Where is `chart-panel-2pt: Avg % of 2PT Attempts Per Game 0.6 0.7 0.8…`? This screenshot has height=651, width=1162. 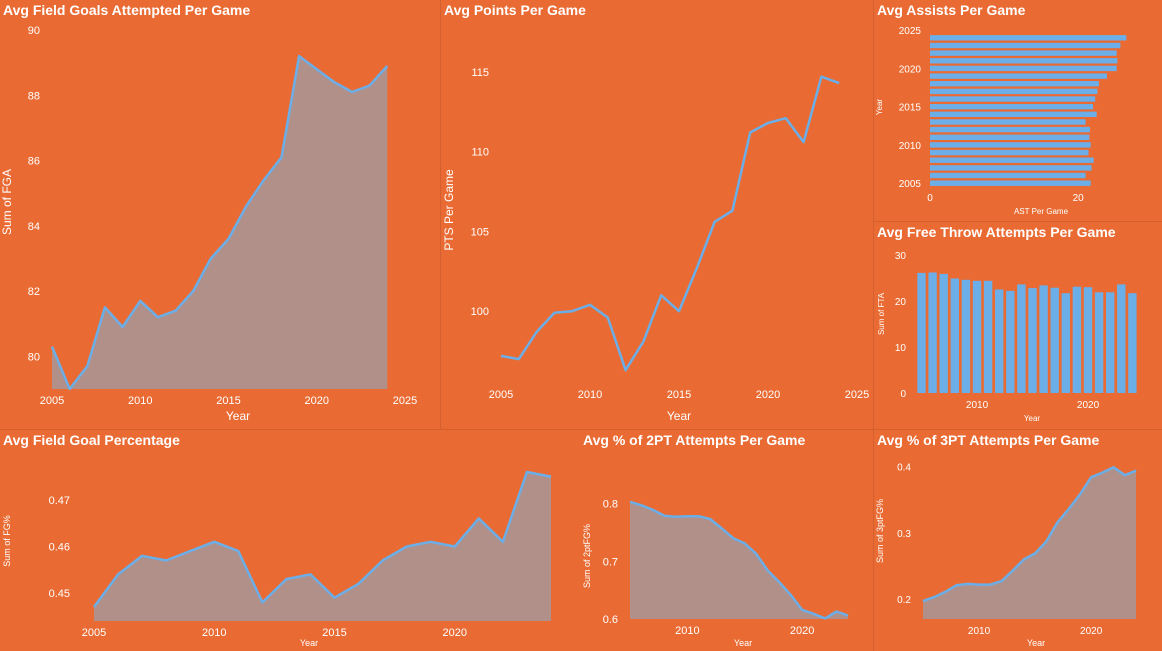
chart-panel-2pt: Avg % of 2PT Attempts Per Game 0.6 0.7 0.8… is located at coordinates (726, 540).